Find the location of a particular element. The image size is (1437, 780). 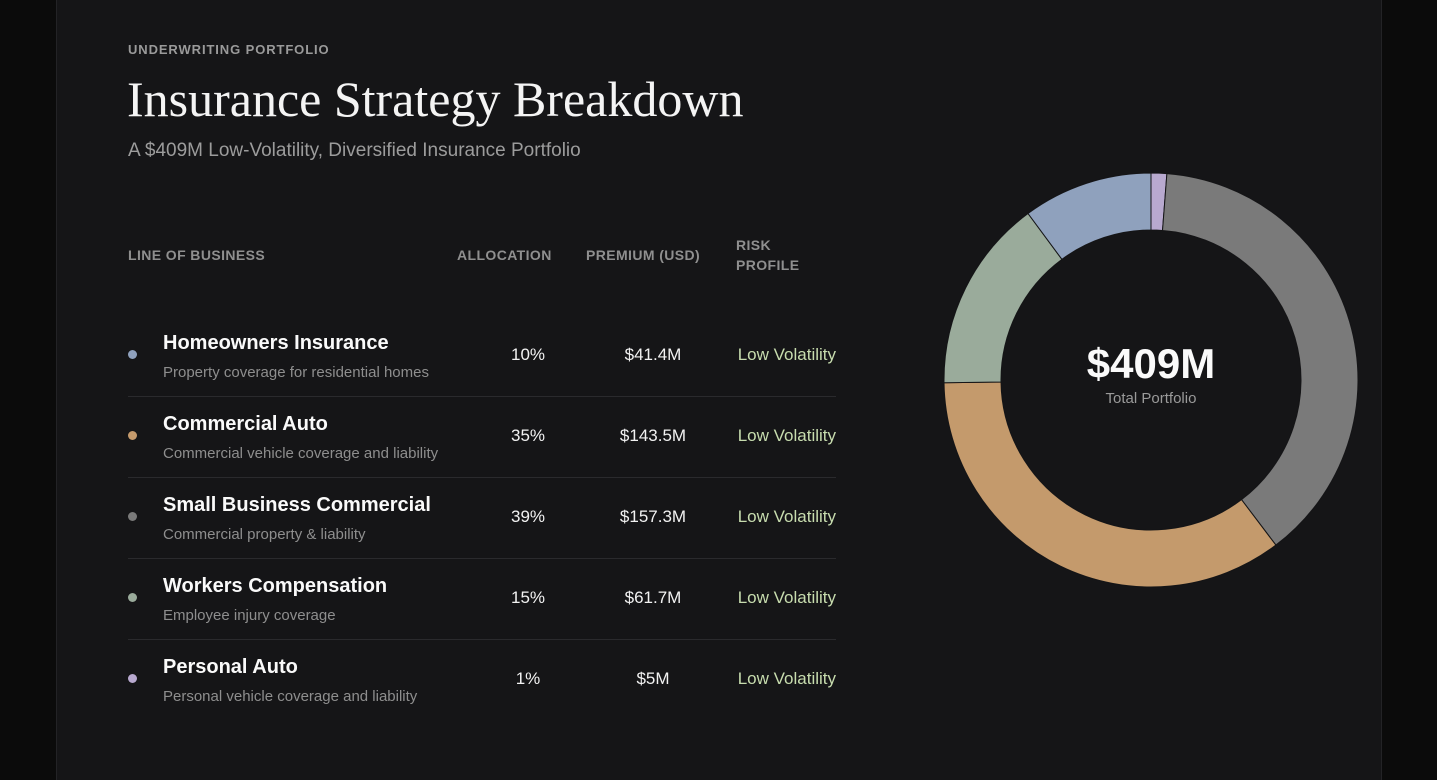

eyebrow-label: UNDERWRITING PORTFOLIO is located at coordinates (229, 49).